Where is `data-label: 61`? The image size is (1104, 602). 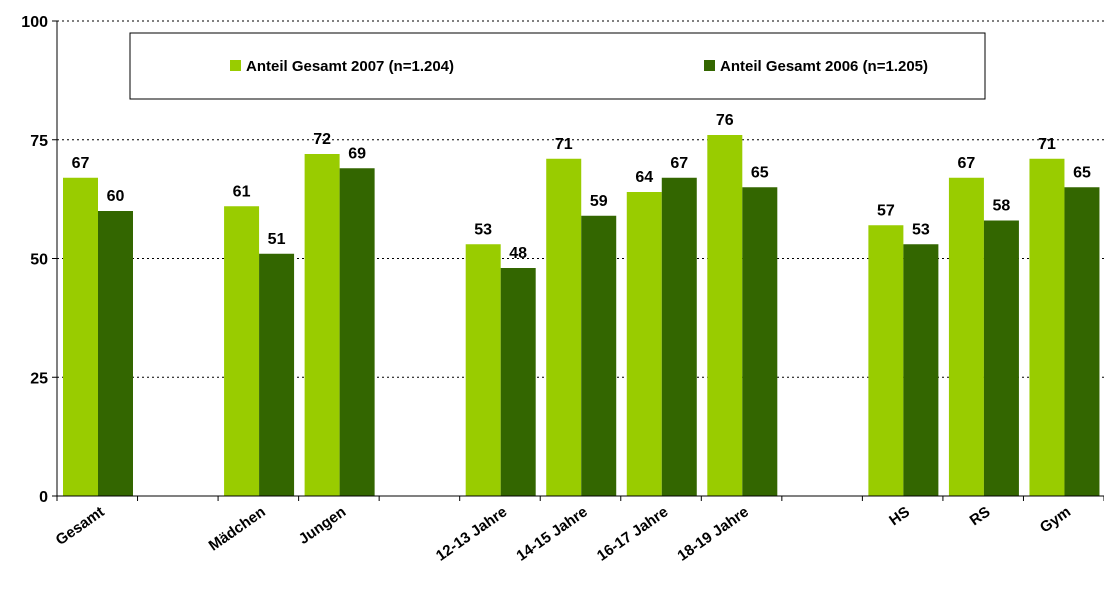
data-label: 61 is located at coordinates (242, 191).